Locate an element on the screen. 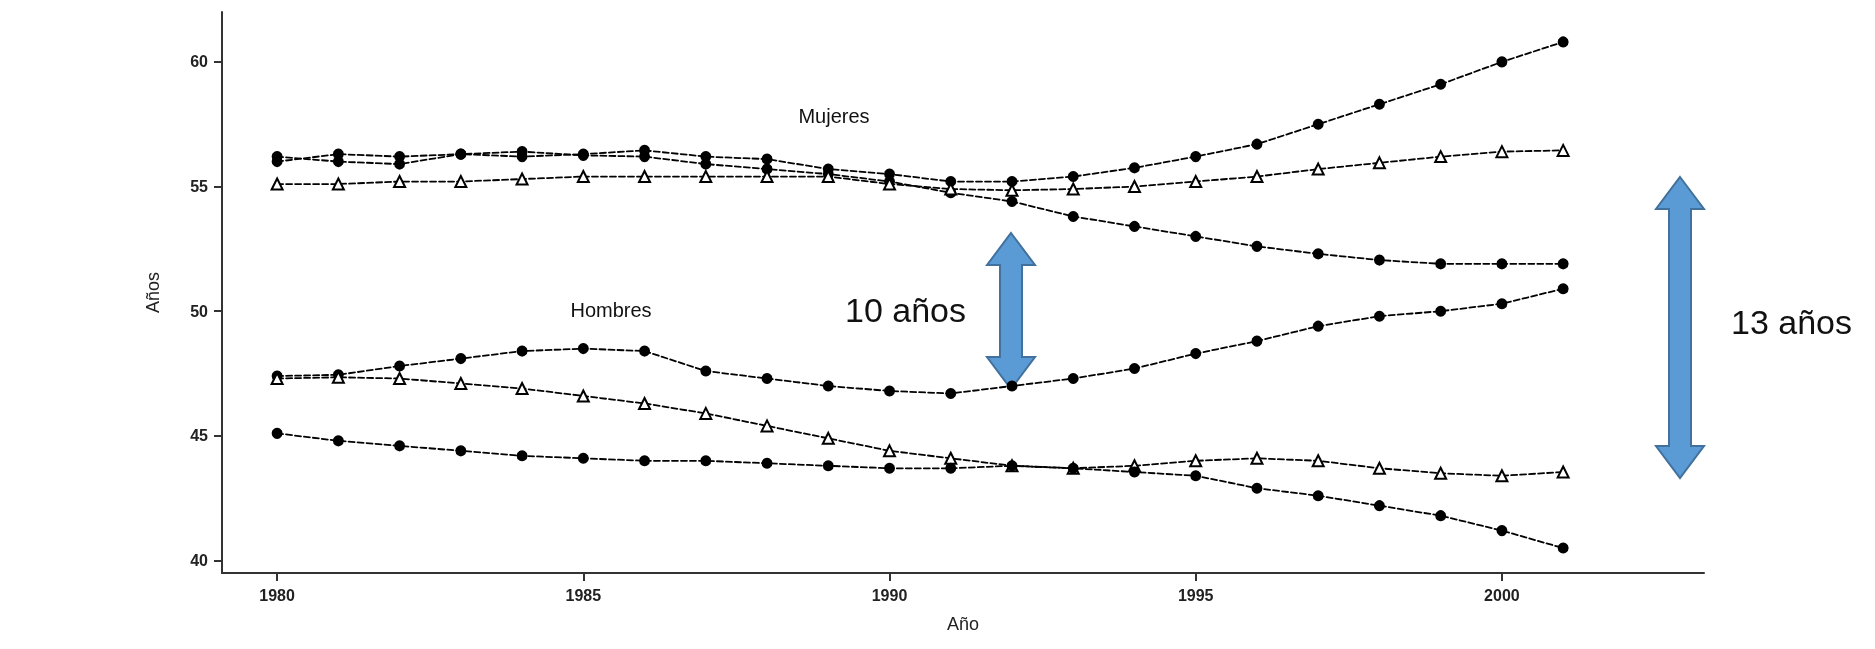 The width and height of the screenshot is (1875, 649). x-tick-label: 1985 is located at coordinates (583, 595).